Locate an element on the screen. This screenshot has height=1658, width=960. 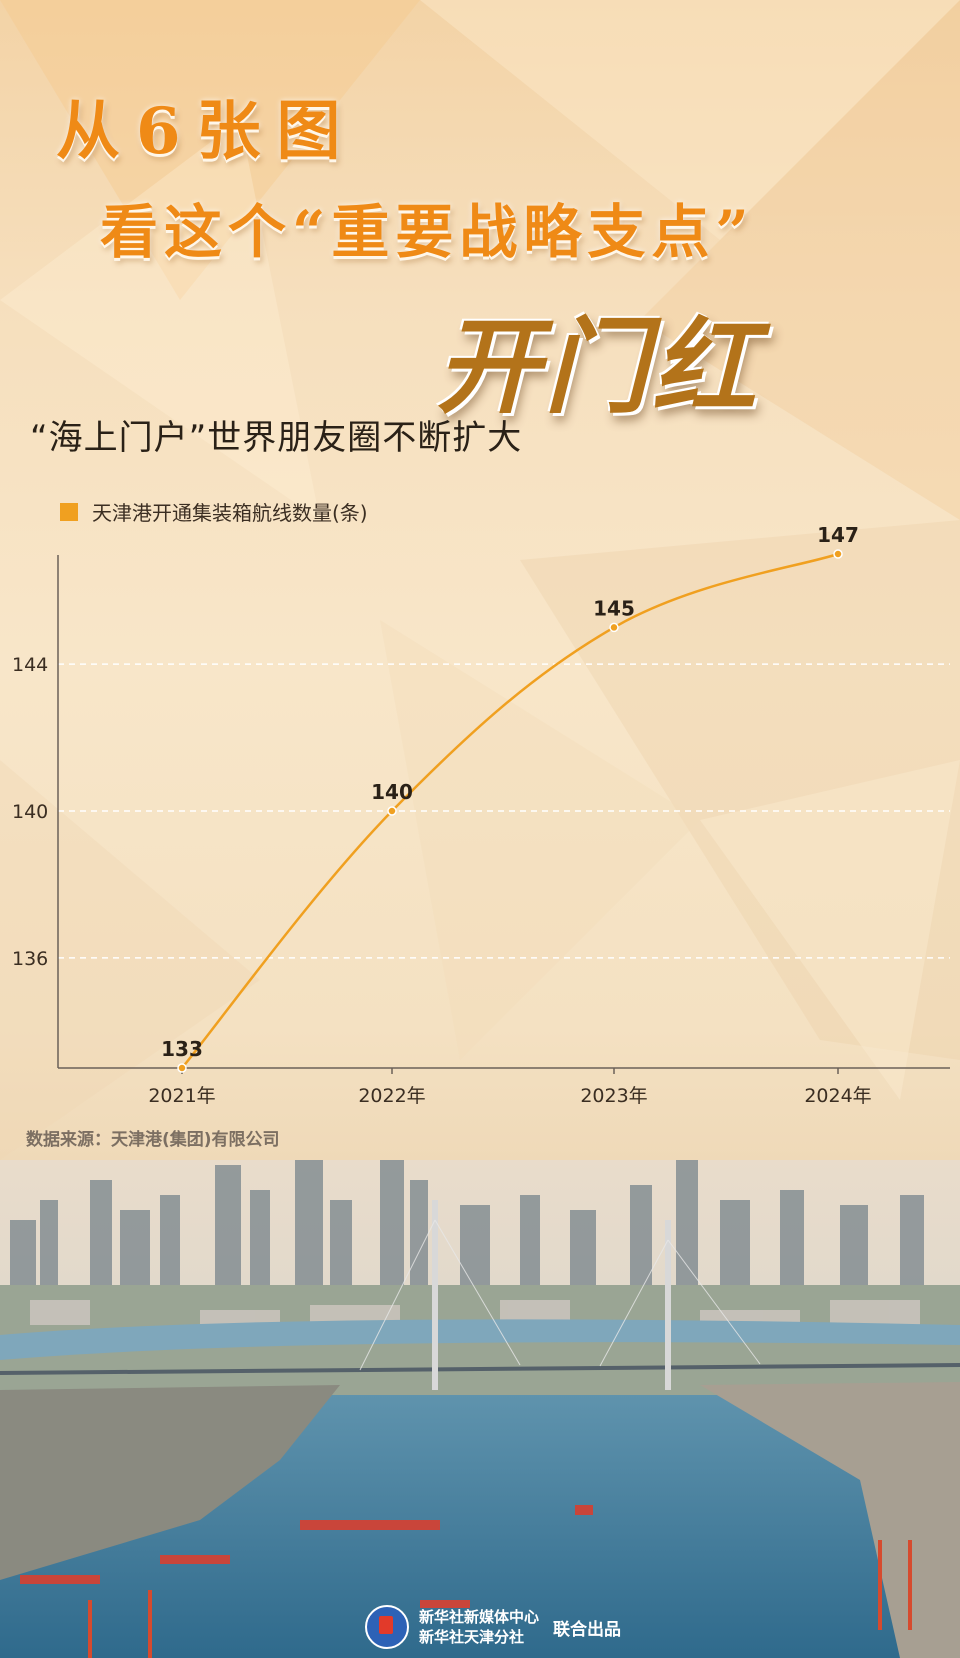
y-tick-label: 140 is located at coordinates (30, 812).